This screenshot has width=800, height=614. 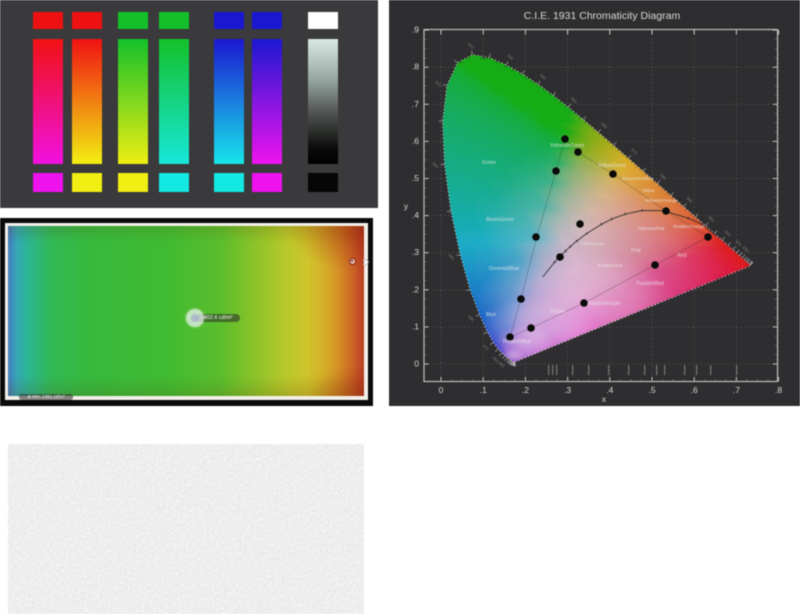 What do you see at coordinates (610, 265) in the screenshot?
I see `svg-text: PurplishPink` at bounding box center [610, 265].